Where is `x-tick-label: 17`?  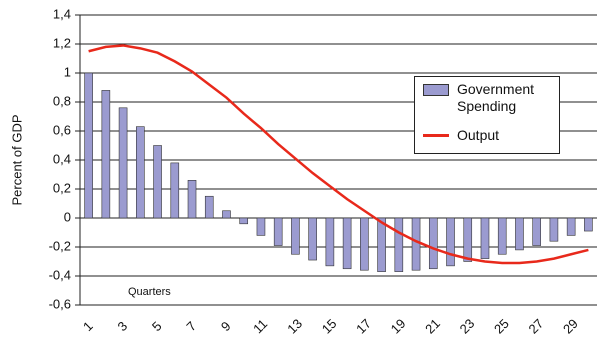 x-tick-label: 17 is located at coordinates (363, 326).